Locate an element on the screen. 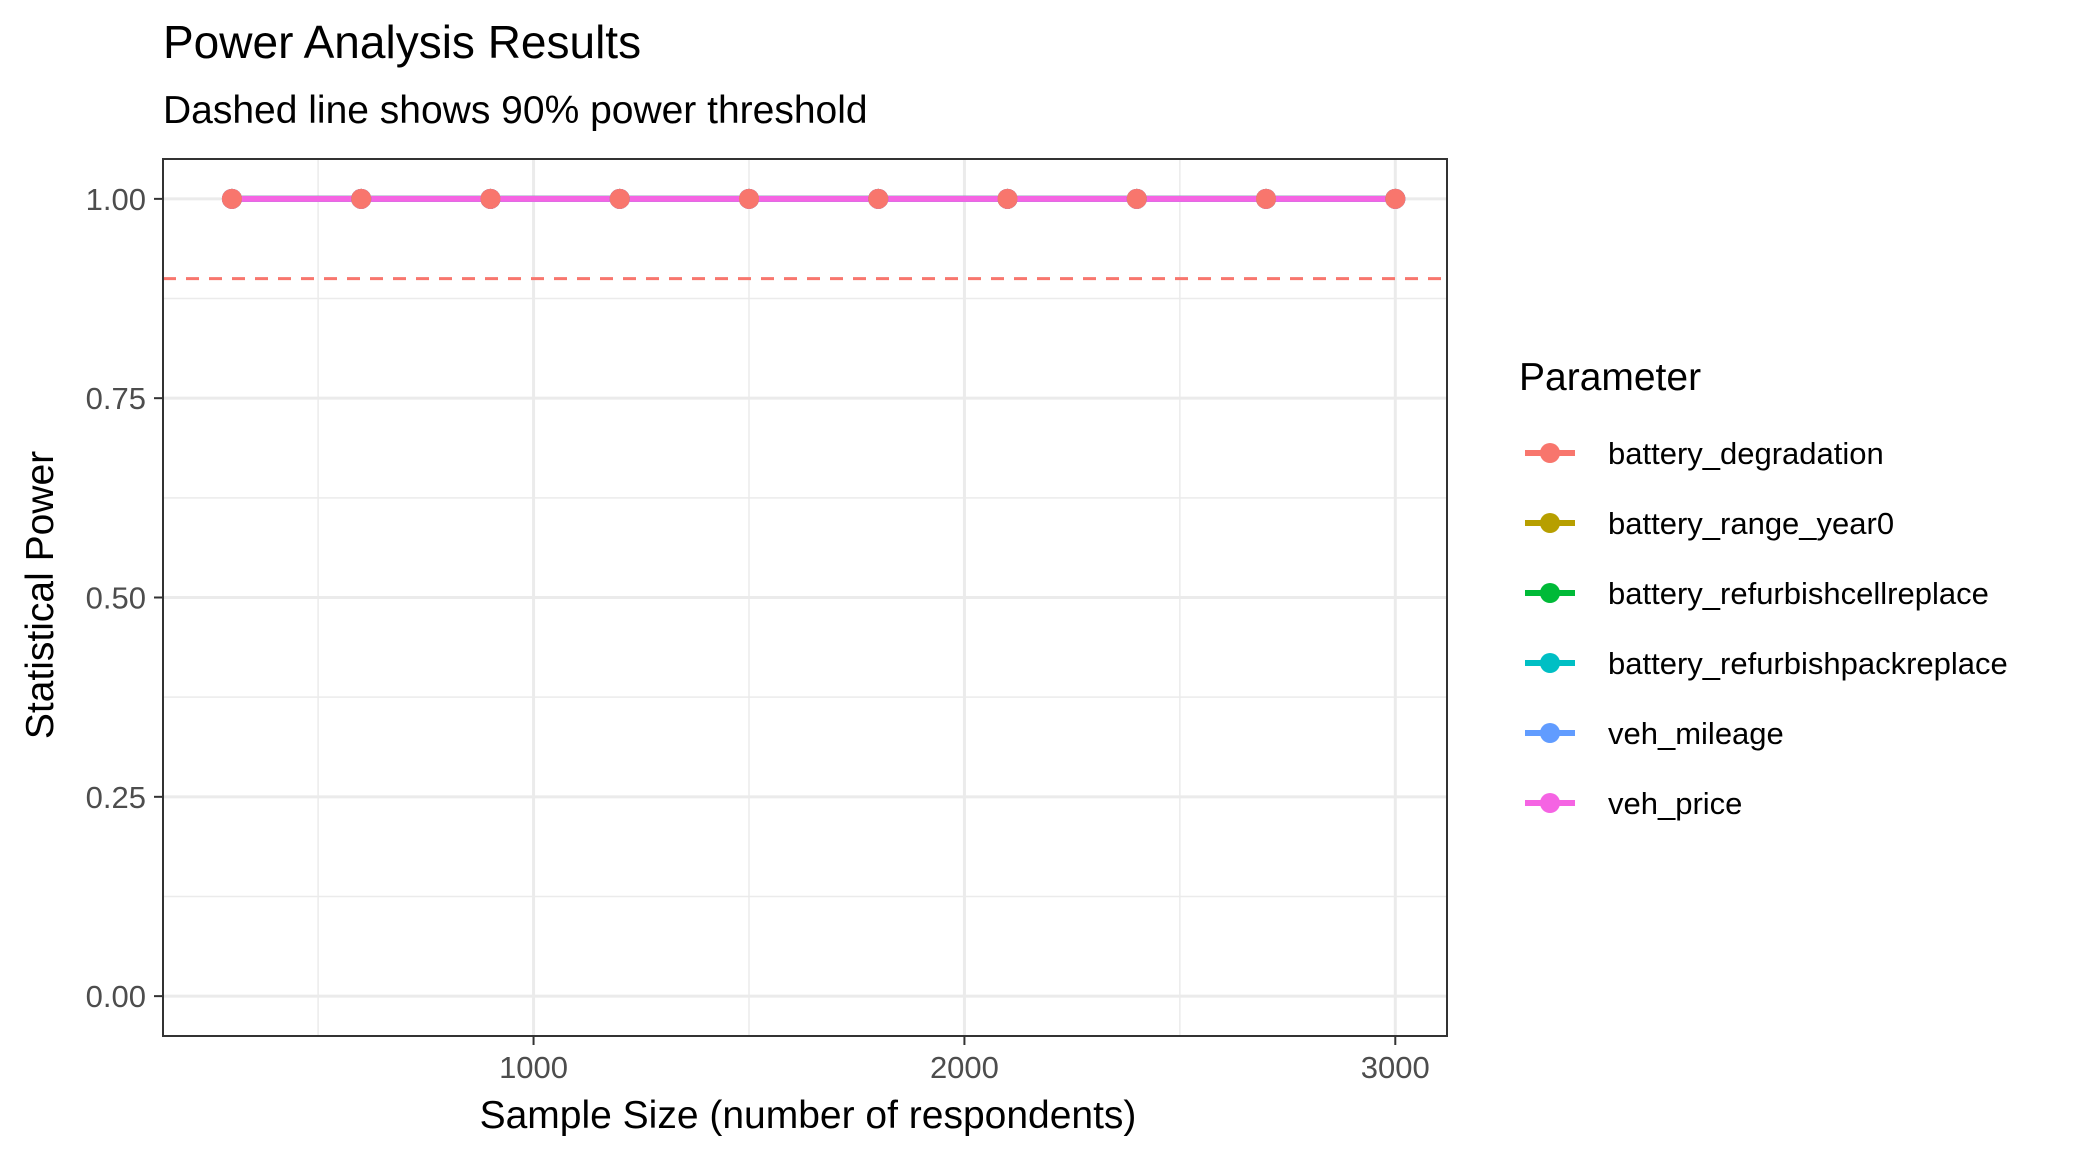 The height and width of the screenshot is (1152, 2088). legend-label: veh_price is located at coordinates (1675, 803).